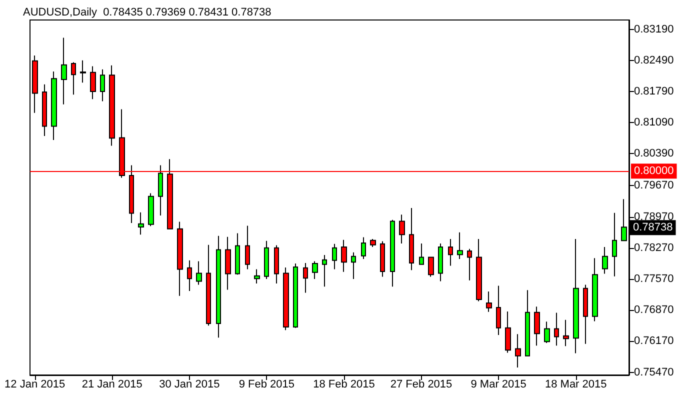 This screenshot has height=397, width=679. What do you see at coordinates (112, 384) in the screenshot?
I see `x-tick-label: 21 Jan 2015` at bounding box center [112, 384].